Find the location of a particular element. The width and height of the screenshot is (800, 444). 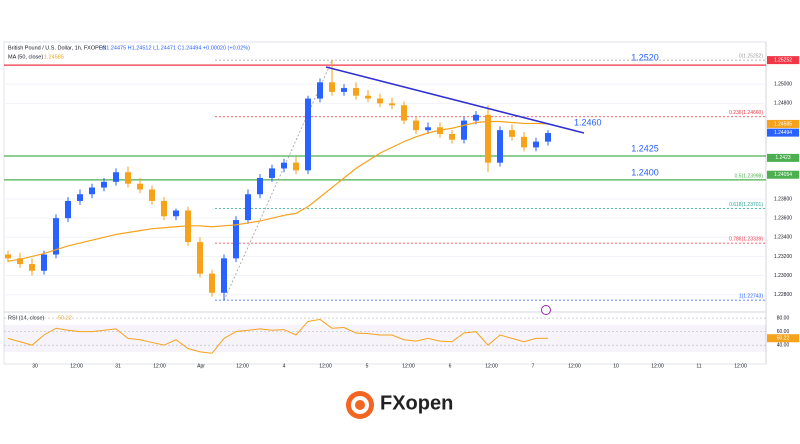

price-tag-label: 1.24494 is located at coordinates (783, 133).